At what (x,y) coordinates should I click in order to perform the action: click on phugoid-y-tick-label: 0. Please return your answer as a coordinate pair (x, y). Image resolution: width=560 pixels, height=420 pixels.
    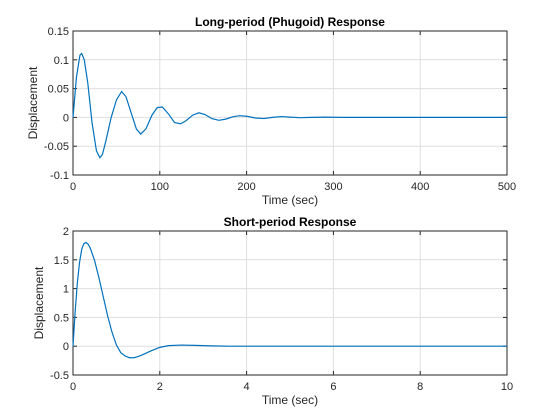
    Looking at the image, I should click on (66, 118).